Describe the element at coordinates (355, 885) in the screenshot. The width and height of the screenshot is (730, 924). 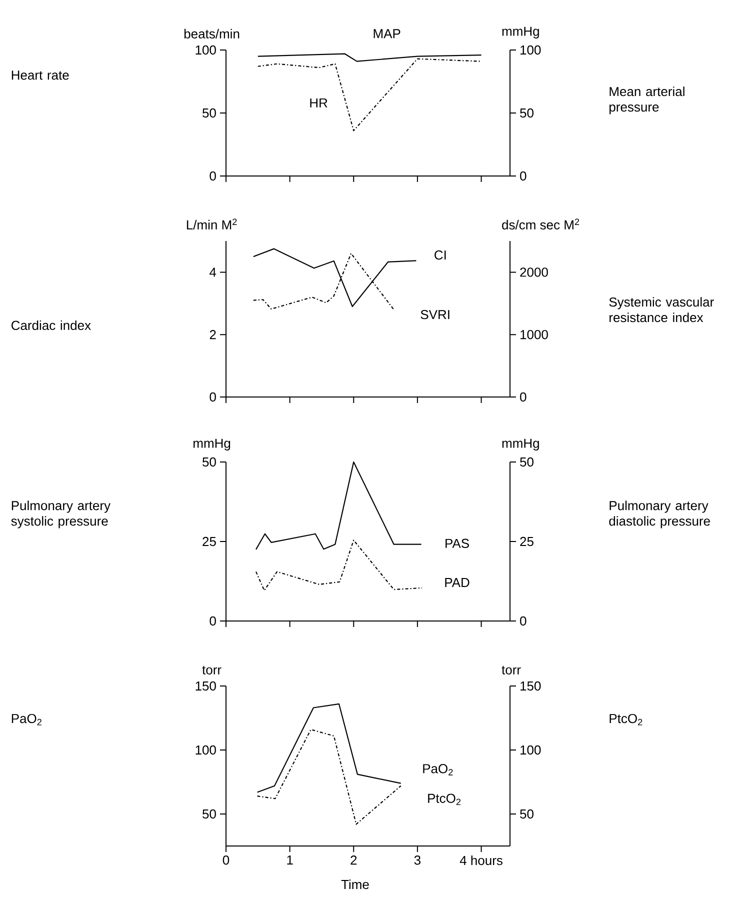
I see `x-axis-title: Time` at that location.